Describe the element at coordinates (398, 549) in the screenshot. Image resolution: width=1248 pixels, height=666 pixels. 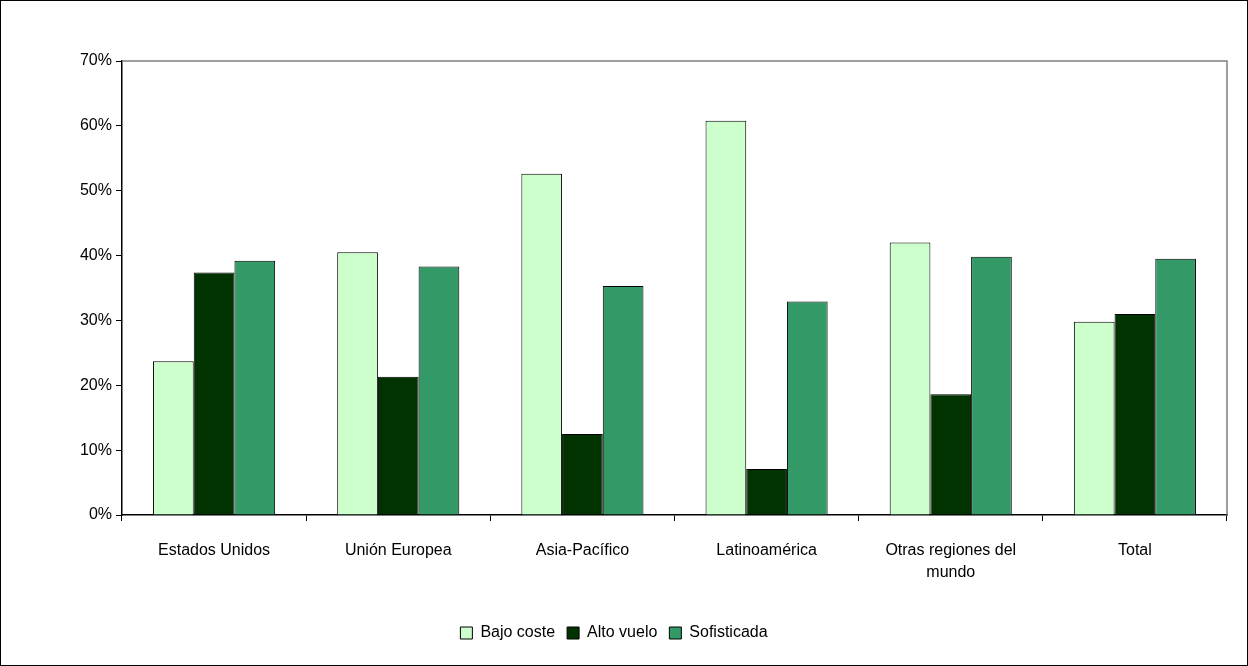
I see `x-tick-label: Unión Europea` at that location.